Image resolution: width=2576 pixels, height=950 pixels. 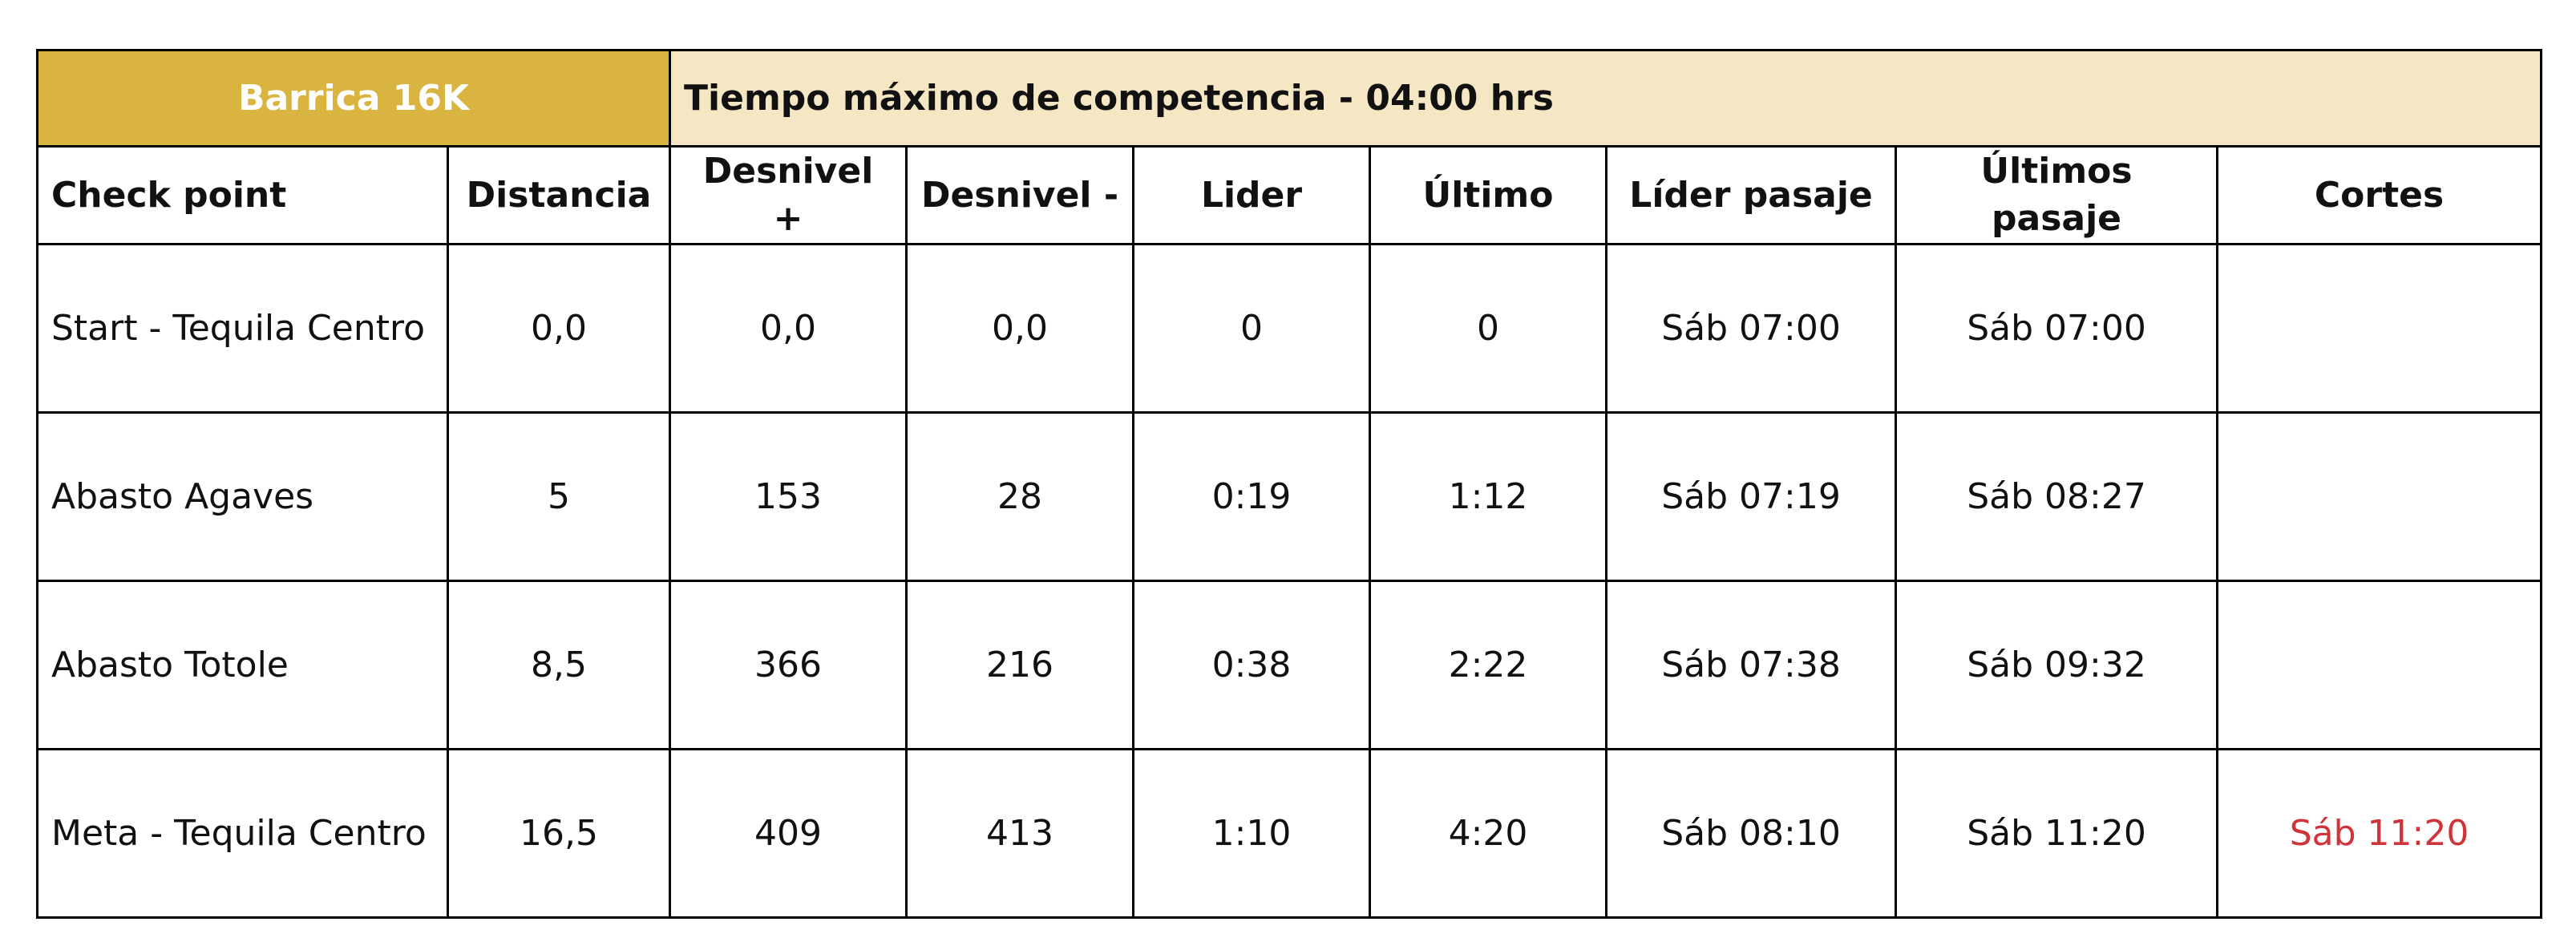 What do you see at coordinates (2379, 195) in the screenshot?
I see `column-header: Cortes` at bounding box center [2379, 195].